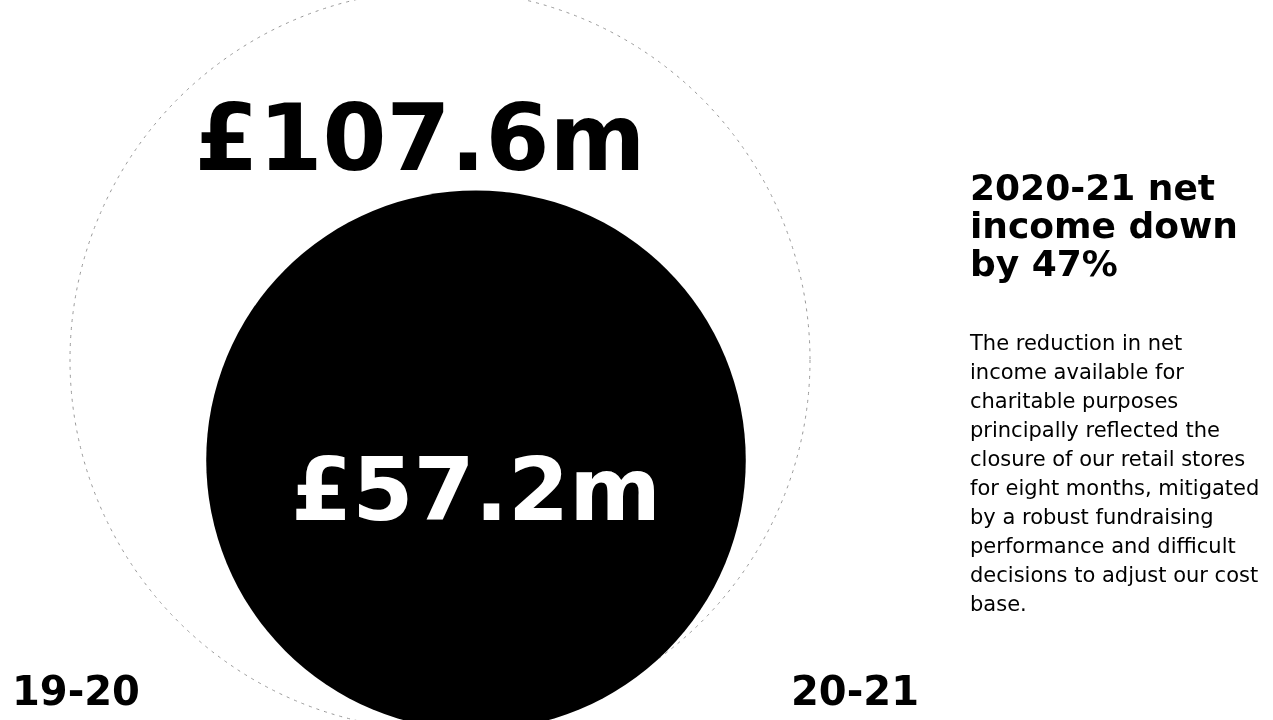 Image resolution: width=1273 pixels, height=720 pixels. Describe the element at coordinates (76, 691) in the screenshot. I see `category-label: 19-20` at that location.